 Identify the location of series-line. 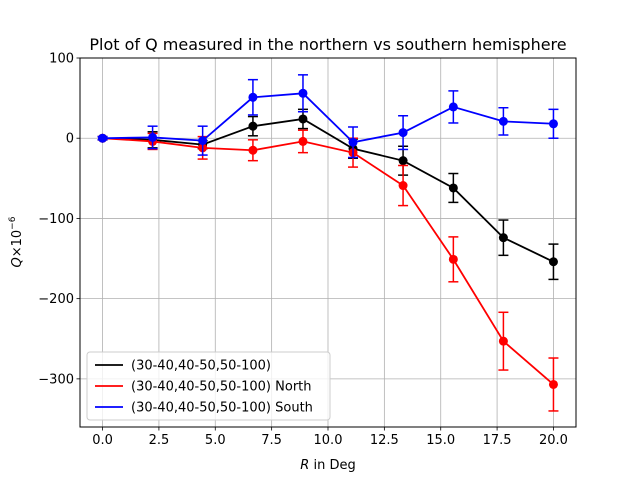
(328, 118).